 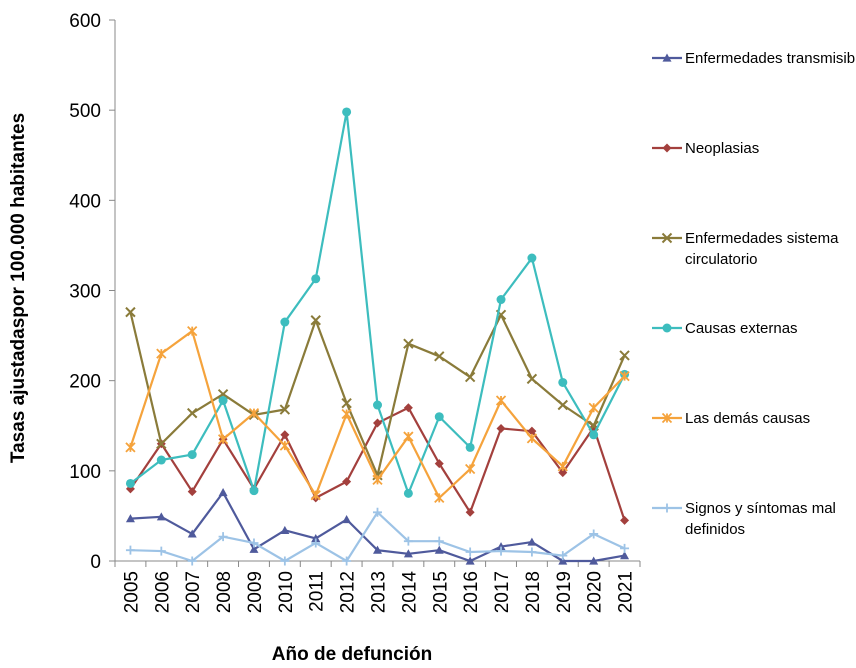 I want to click on legend-item: Enfermedades transmisibles, so click(x=754, y=58).